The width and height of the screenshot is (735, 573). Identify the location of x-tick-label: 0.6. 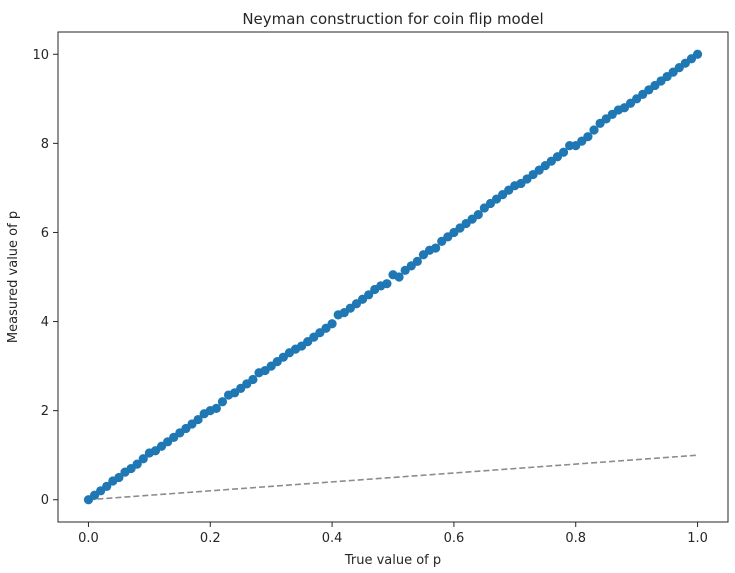
(454, 538).